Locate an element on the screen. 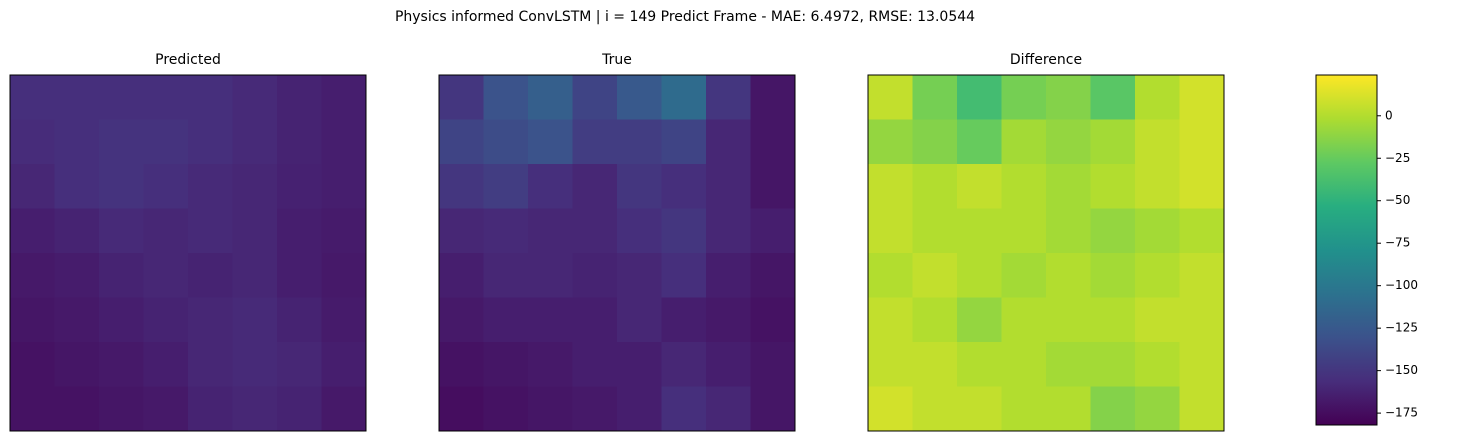 This screenshot has width=1462, height=441. colorbar-tick-label: −125 is located at coordinates (1401, 328).